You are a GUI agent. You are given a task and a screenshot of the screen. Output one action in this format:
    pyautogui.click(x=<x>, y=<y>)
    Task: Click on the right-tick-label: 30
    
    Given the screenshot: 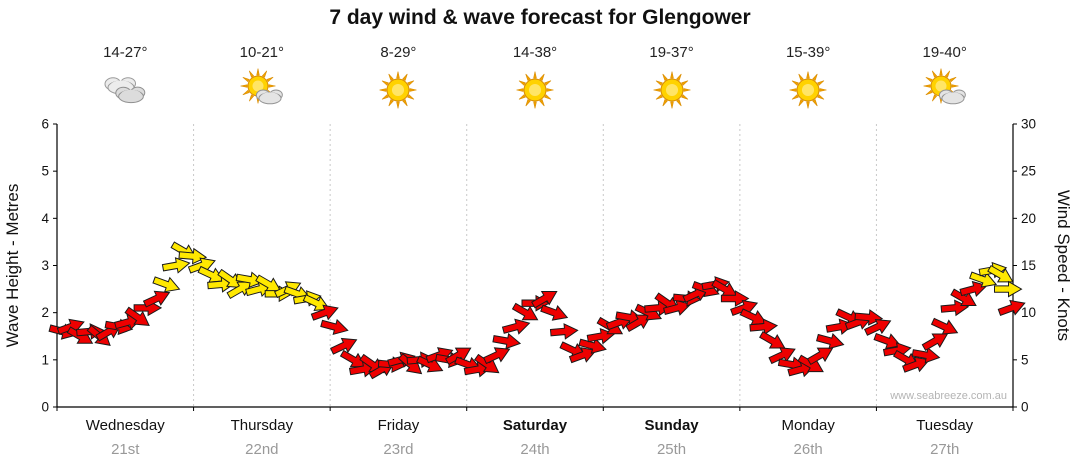 What is the action you would take?
    pyautogui.click(x=1028, y=124)
    